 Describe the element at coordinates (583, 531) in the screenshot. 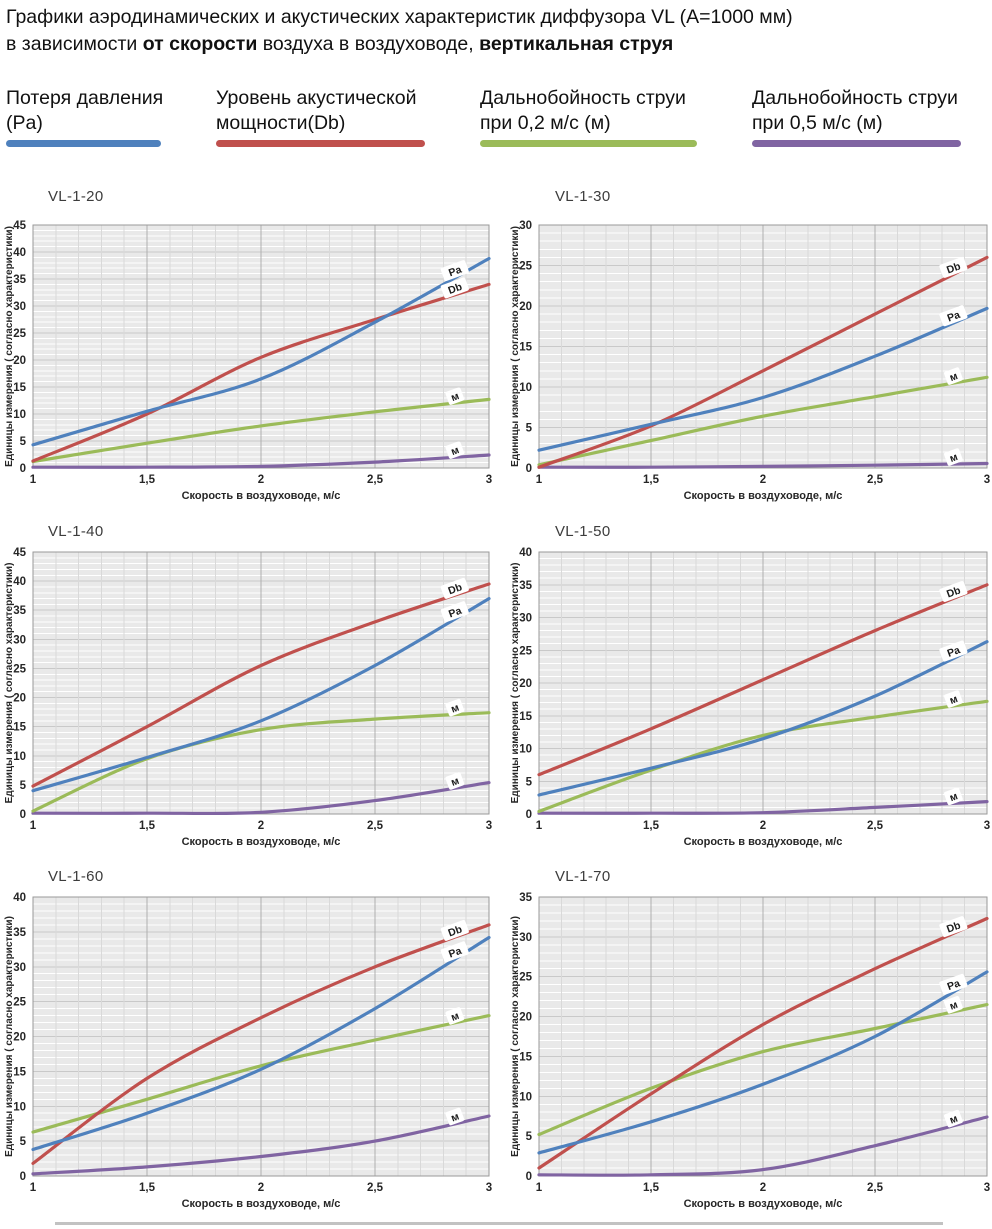

I see `chart-title: VL-1-50` at that location.